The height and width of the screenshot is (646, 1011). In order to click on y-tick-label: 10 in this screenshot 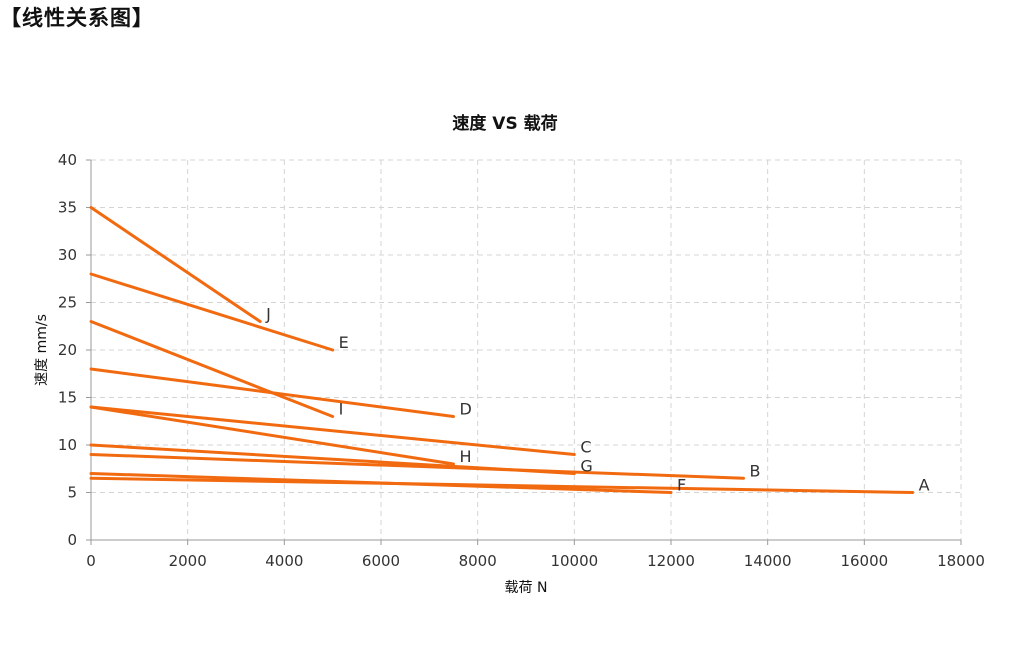, I will do `click(67, 445)`.